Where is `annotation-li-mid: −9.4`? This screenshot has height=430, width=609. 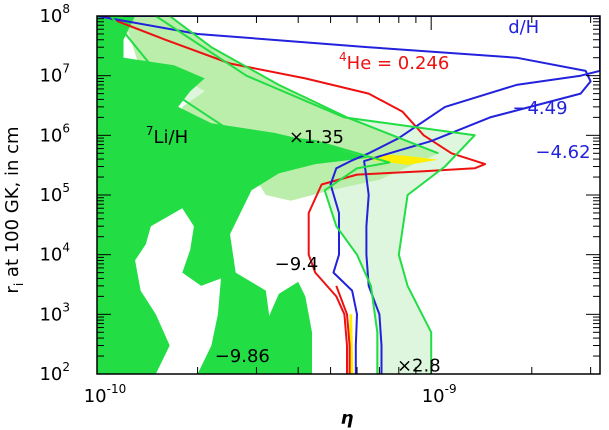 annotation-li-mid: −9.4 is located at coordinates (297, 264).